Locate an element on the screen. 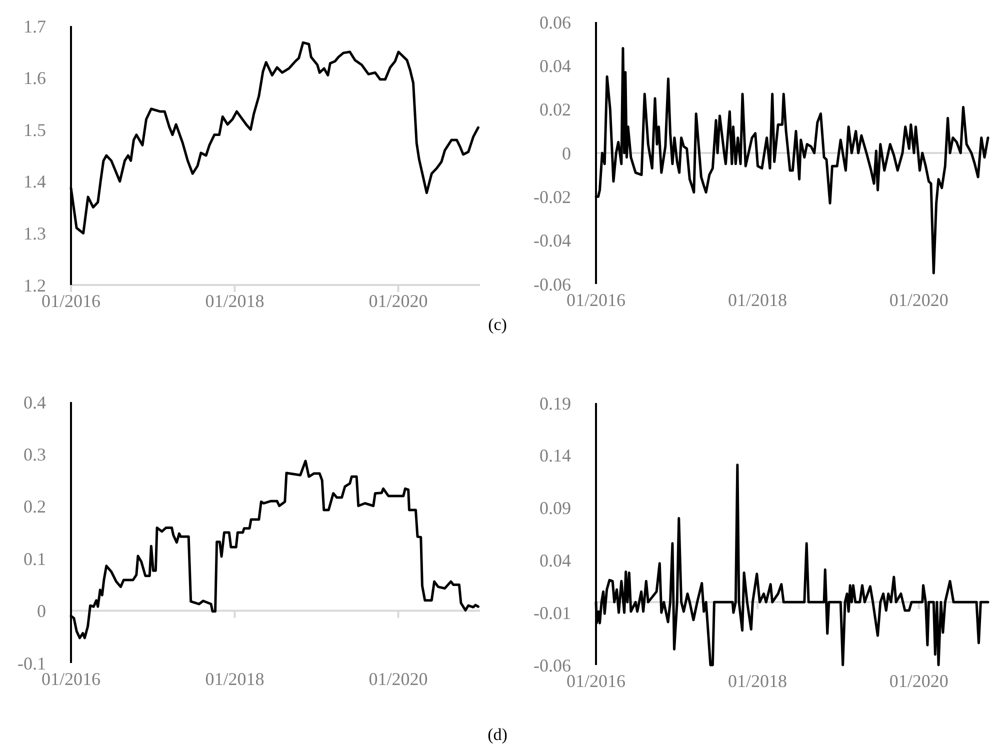  y-tick-label: 0.06 is located at coordinates (555, 22).